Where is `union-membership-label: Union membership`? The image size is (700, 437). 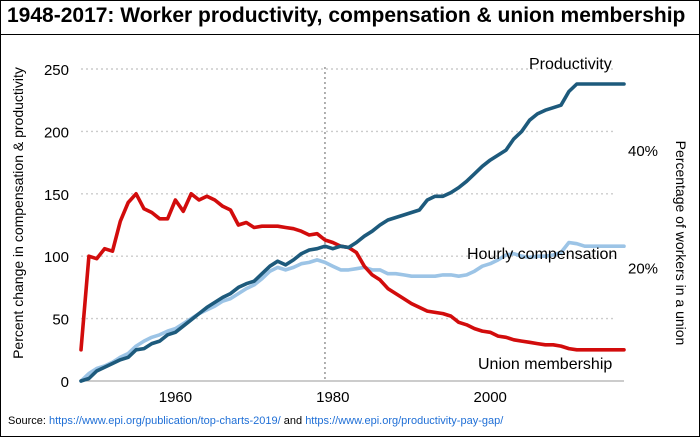
union-membership-label: Union membership is located at coordinates (545, 364).